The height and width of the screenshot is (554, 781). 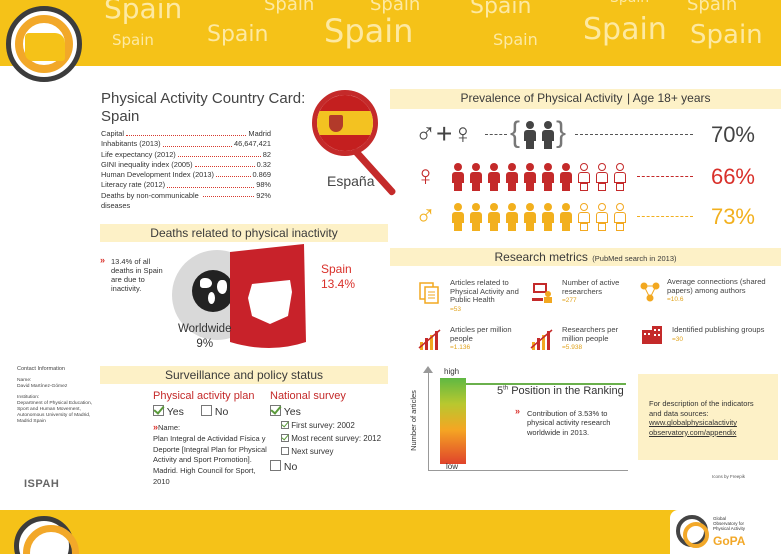 What do you see at coordinates (113, 133) in the screenshot?
I see `stat-label: Capital` at bounding box center [113, 133].